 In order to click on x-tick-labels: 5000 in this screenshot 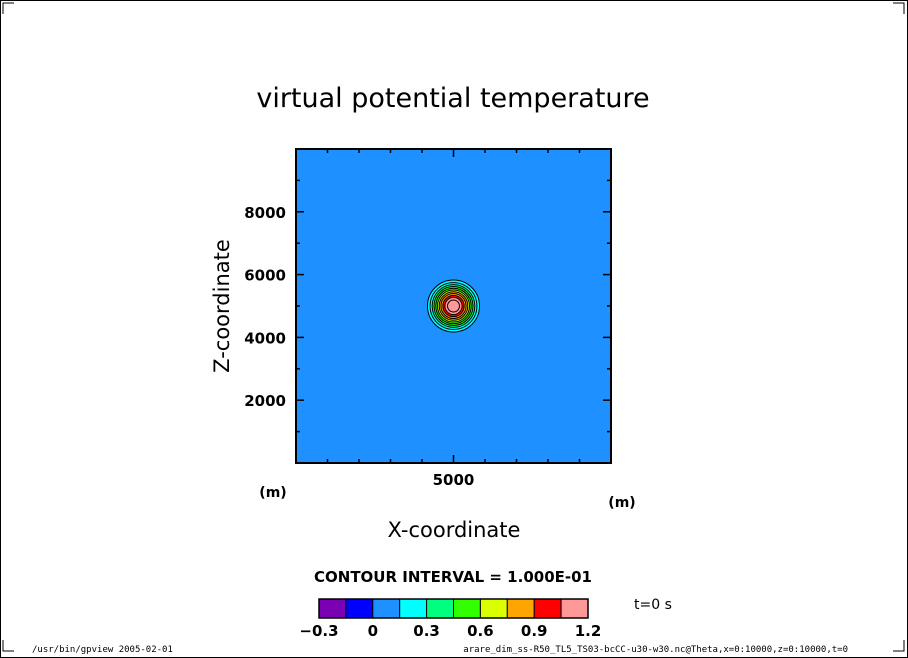, I will do `click(454, 480)`.